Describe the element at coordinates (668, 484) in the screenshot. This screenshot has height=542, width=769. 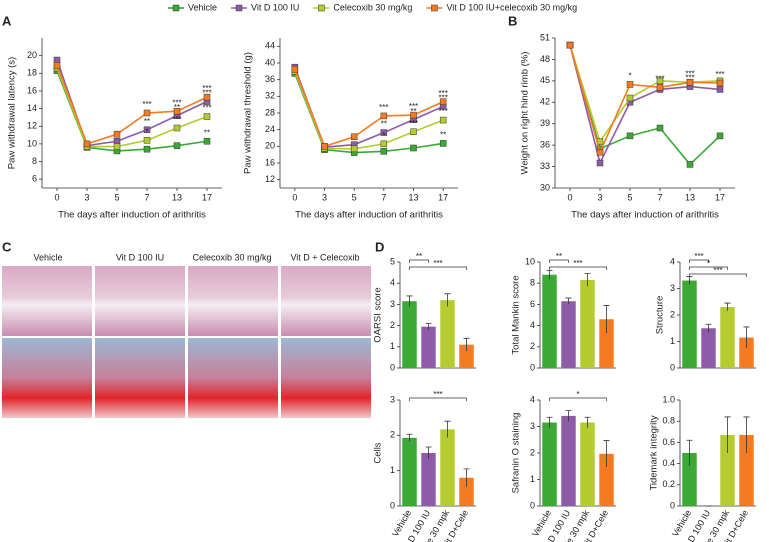
I see `y-tick-label: 0.2` at that location.